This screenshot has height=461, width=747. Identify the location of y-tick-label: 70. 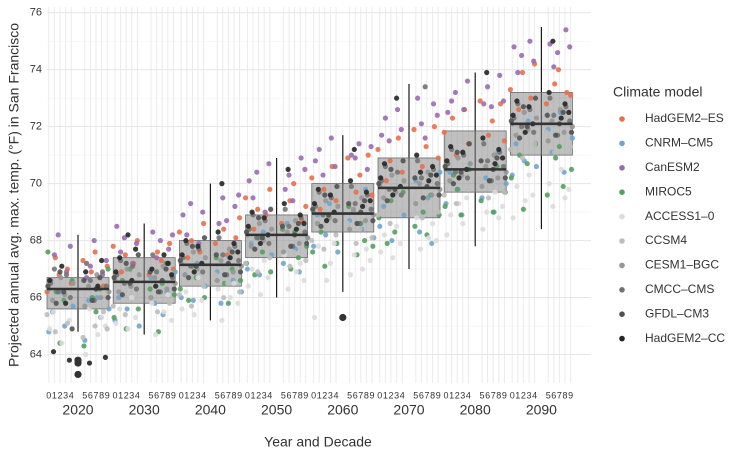
(36, 184).